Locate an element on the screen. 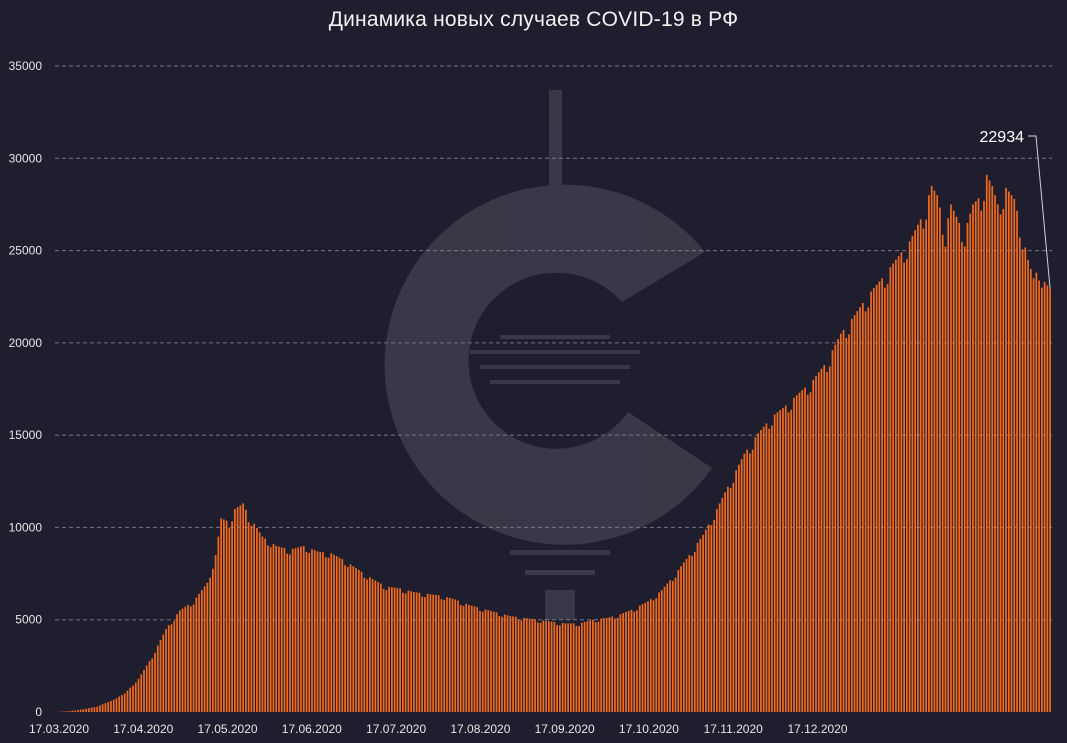 This screenshot has height=743, width=1067. y-tick-label: 25000 is located at coordinates (26, 251).